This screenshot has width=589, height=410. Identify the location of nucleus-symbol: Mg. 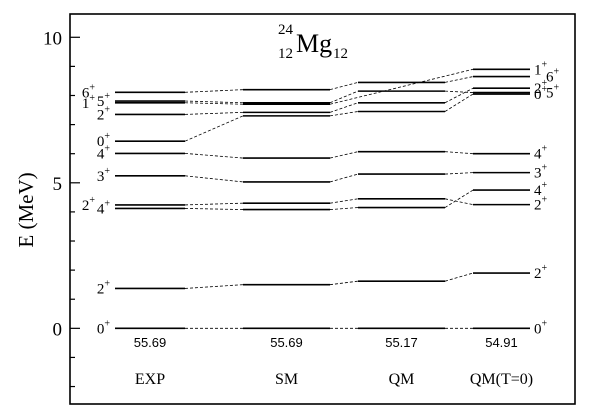
(314, 43).